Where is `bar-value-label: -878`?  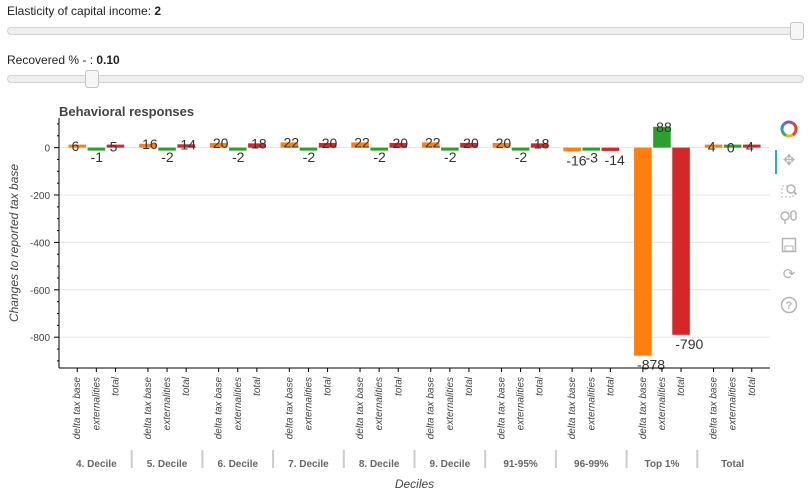
bar-value-label: -878 is located at coordinates (651, 365).